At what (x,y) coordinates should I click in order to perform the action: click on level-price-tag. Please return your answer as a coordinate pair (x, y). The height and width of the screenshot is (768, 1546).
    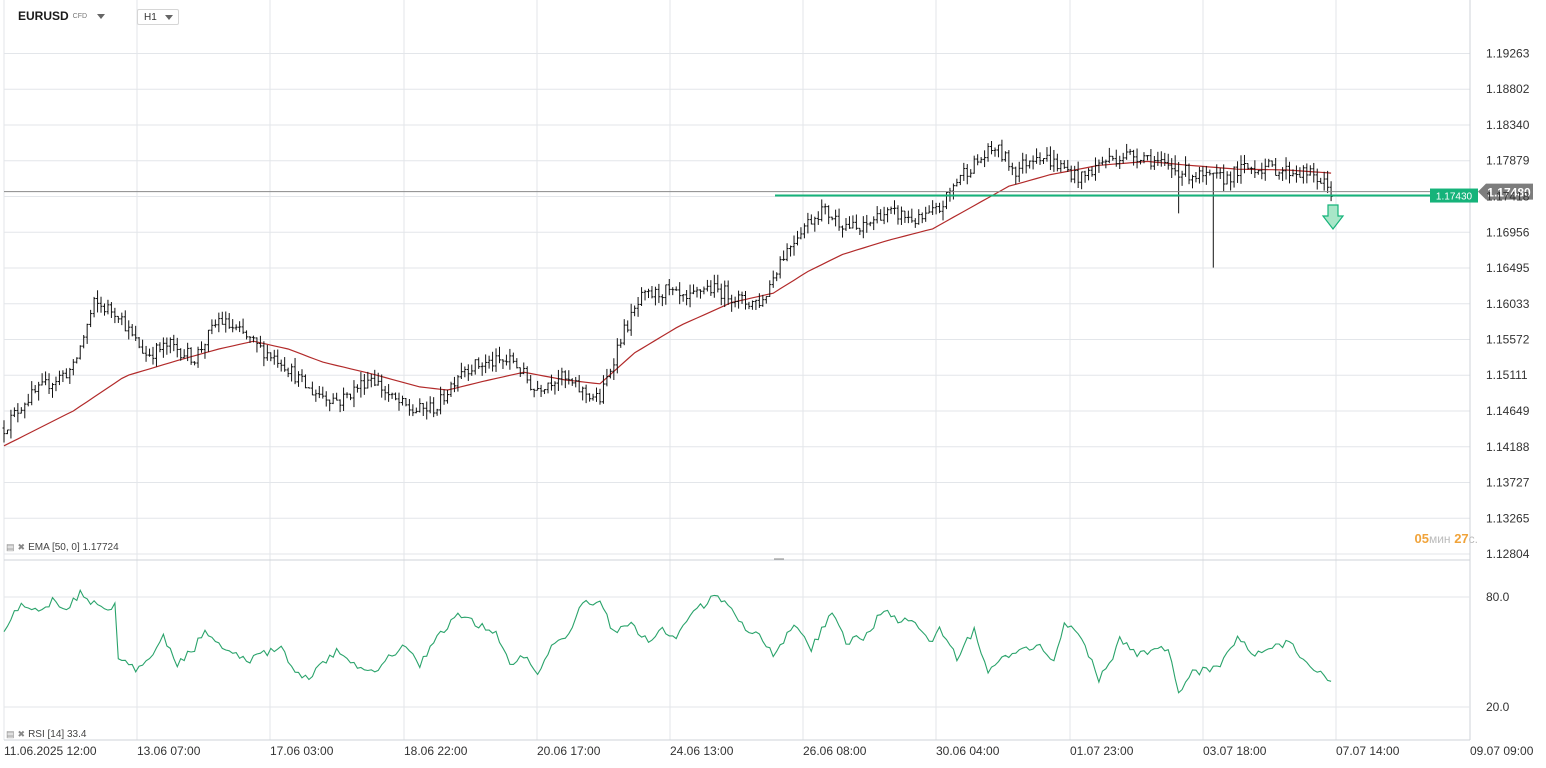
    Looking at the image, I should click on (1454, 195).